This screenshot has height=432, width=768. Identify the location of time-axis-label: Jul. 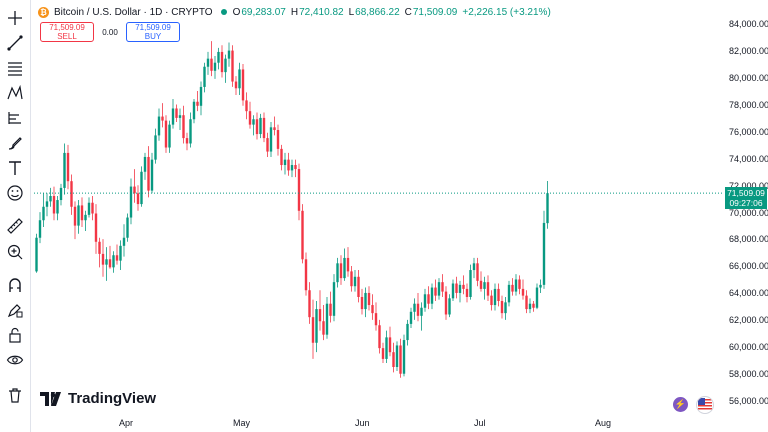
(480, 423).